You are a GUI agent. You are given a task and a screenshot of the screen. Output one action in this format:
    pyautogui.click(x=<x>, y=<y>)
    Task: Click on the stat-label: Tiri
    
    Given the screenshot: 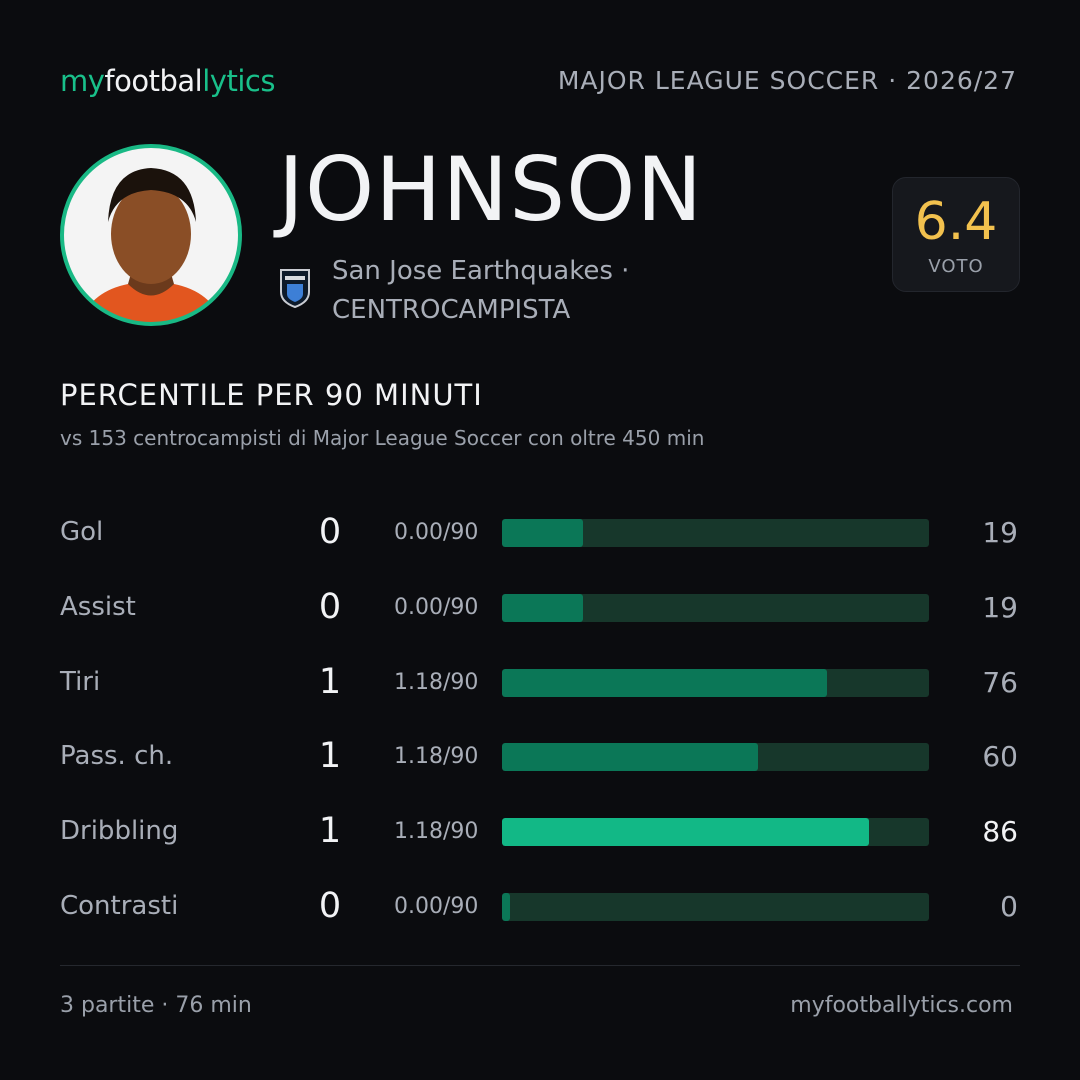 What is the action you would take?
    pyautogui.click(x=80, y=681)
    